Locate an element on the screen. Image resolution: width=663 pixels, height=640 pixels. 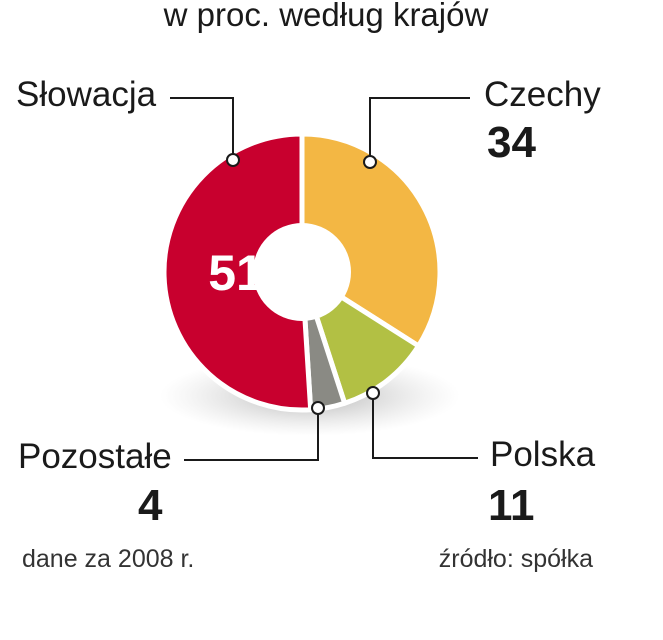
label-slowacja: Słowacja is located at coordinates (86, 94).